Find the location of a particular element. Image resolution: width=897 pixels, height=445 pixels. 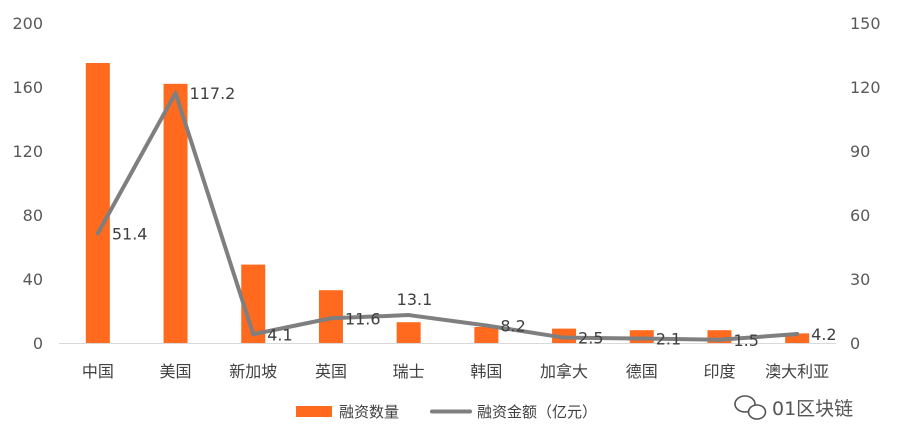

line-data-label: 2.5 is located at coordinates (590, 338).